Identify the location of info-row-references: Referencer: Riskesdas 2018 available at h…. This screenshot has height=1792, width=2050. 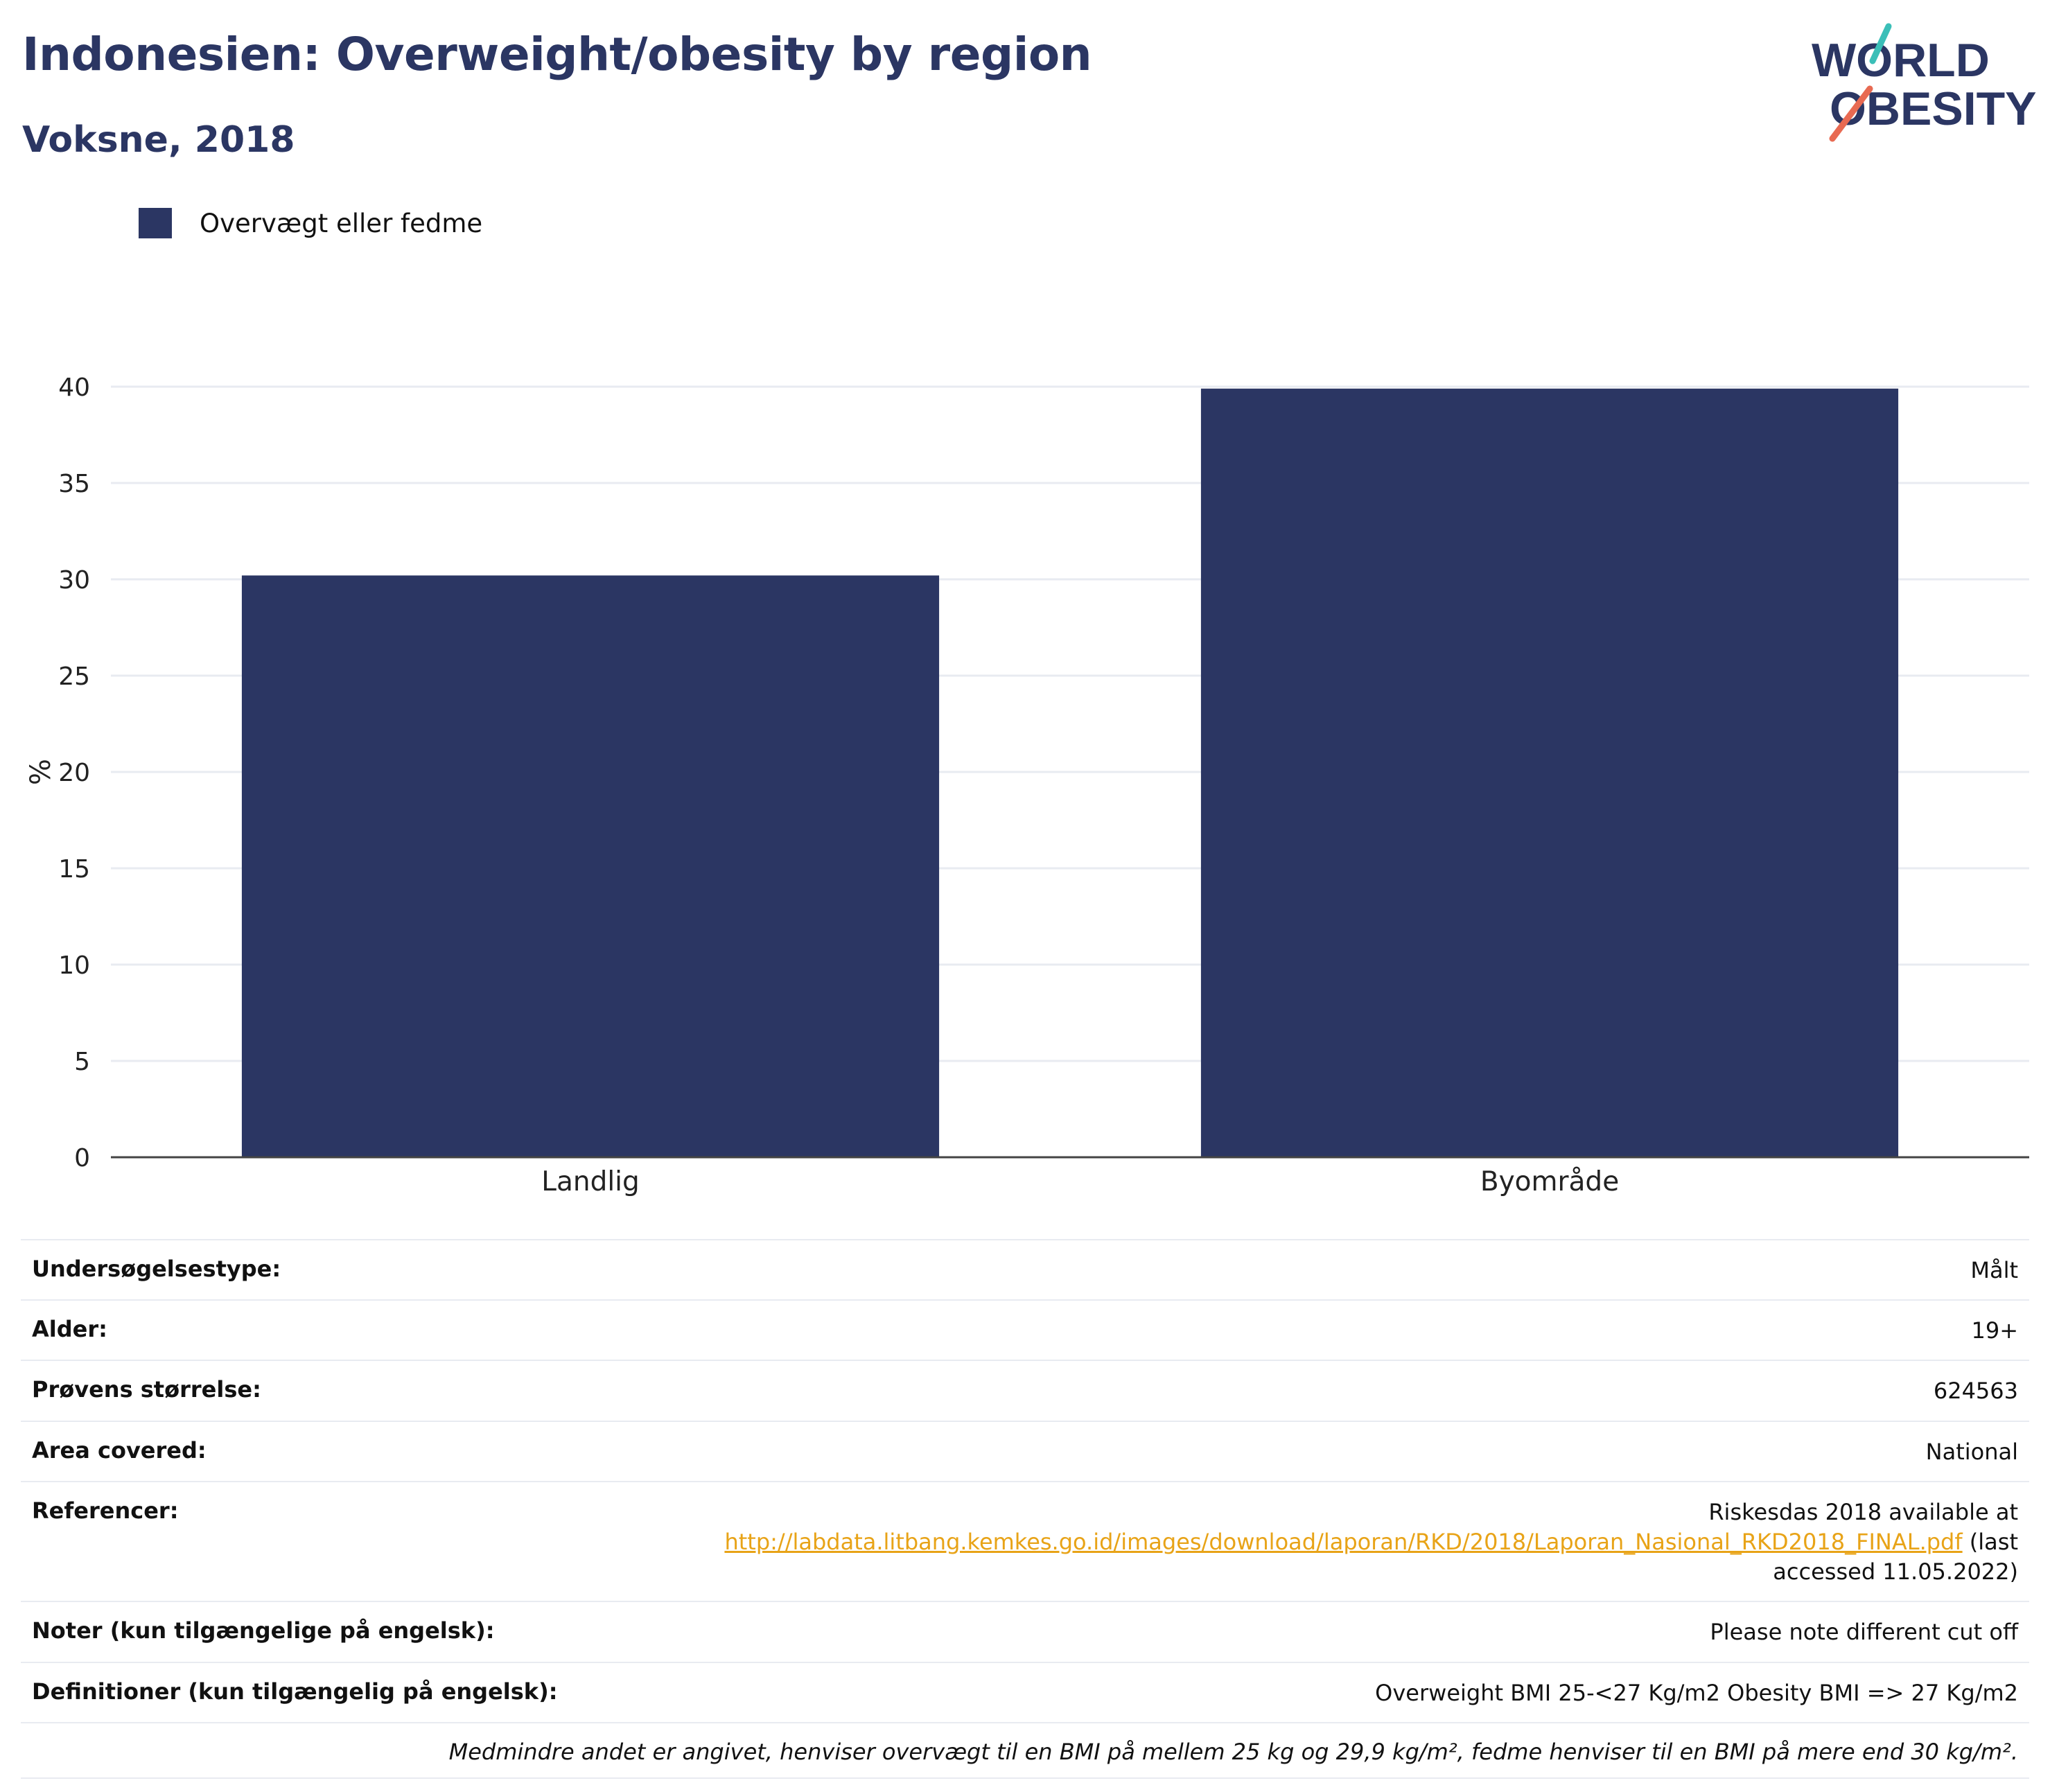
(1025, 1540).